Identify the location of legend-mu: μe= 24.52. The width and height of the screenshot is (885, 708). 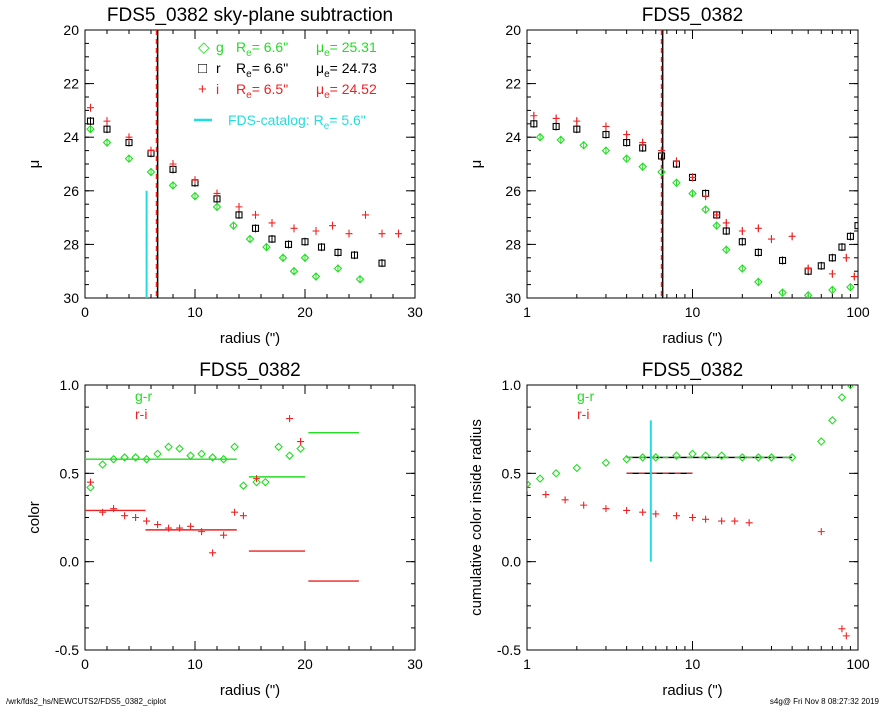
(346, 91).